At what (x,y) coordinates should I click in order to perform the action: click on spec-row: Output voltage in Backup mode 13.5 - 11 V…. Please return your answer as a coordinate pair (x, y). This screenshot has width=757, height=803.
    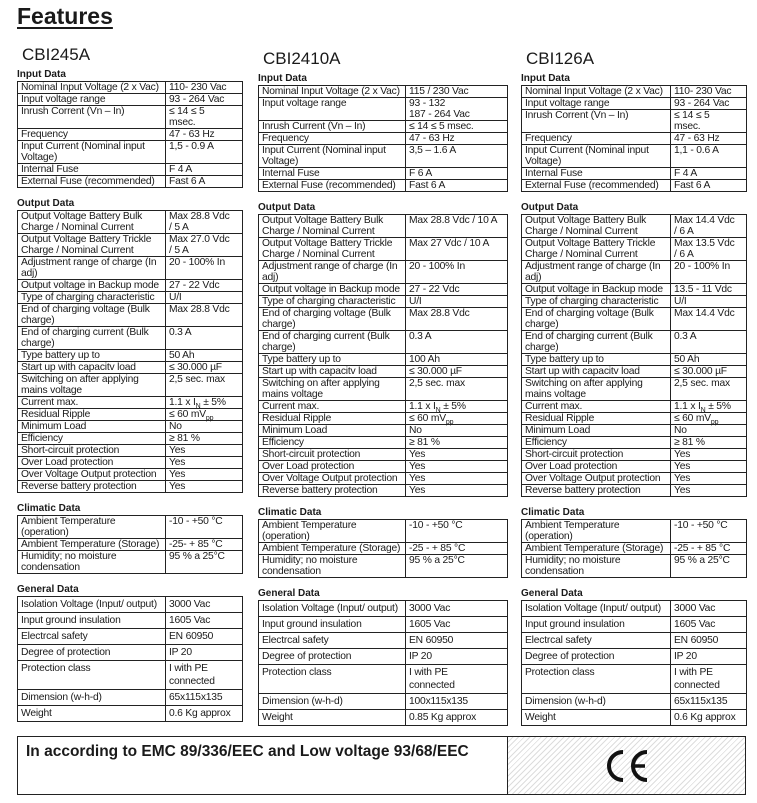
    Looking at the image, I should click on (634, 289).